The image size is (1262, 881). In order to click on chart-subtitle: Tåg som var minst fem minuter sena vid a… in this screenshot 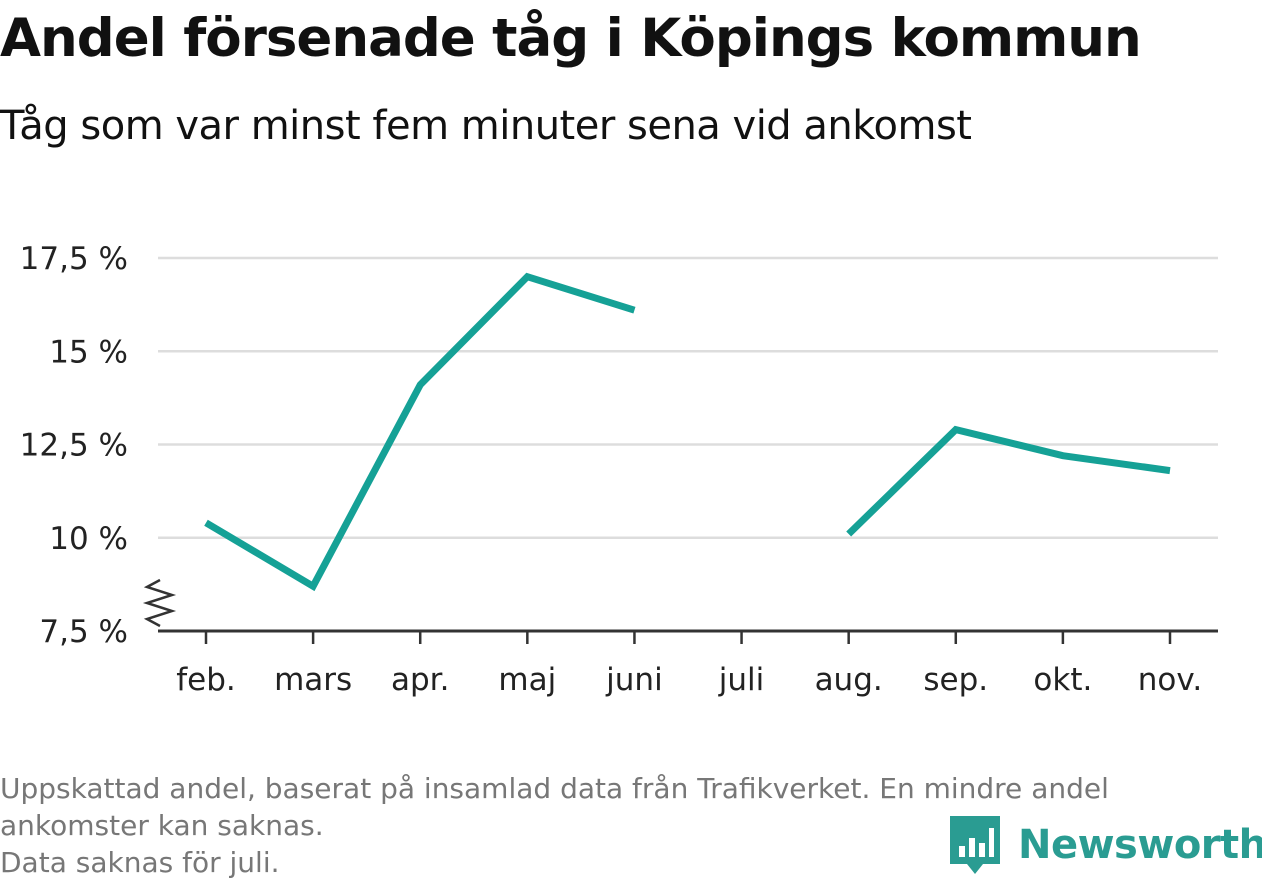, I will do `click(486, 126)`.